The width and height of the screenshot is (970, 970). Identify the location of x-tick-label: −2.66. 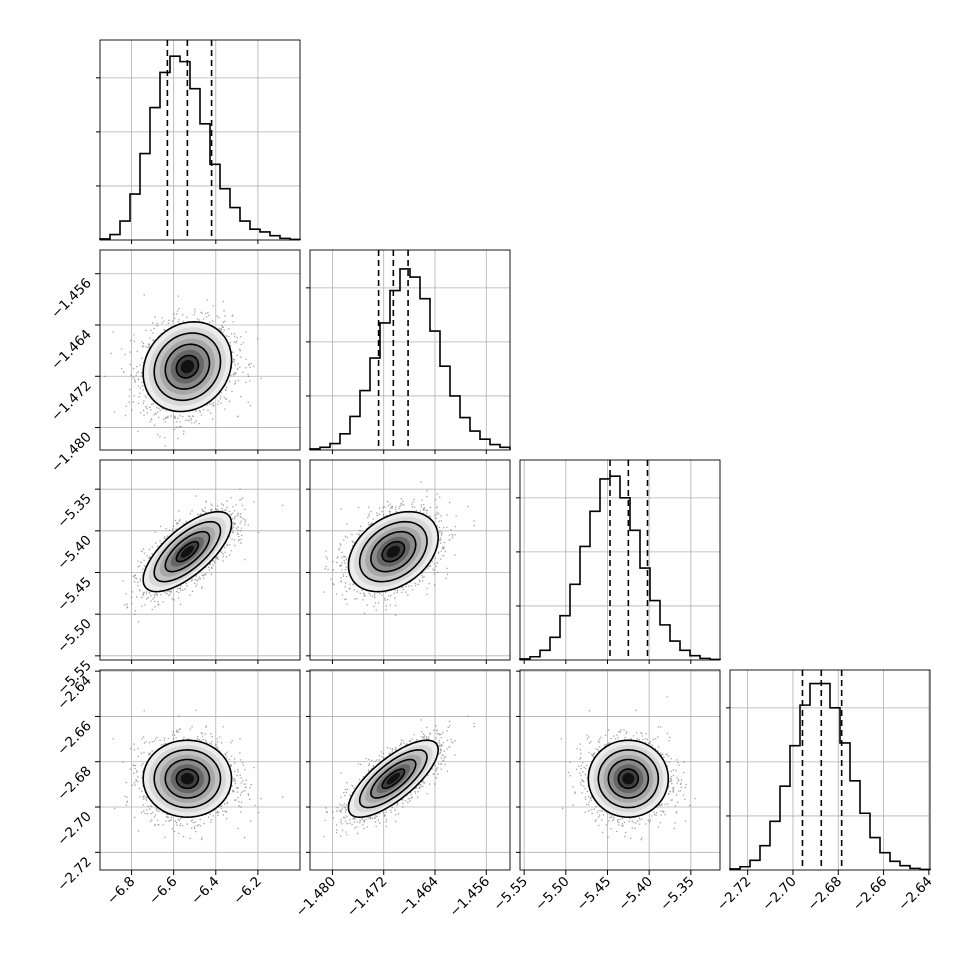
(870, 894).